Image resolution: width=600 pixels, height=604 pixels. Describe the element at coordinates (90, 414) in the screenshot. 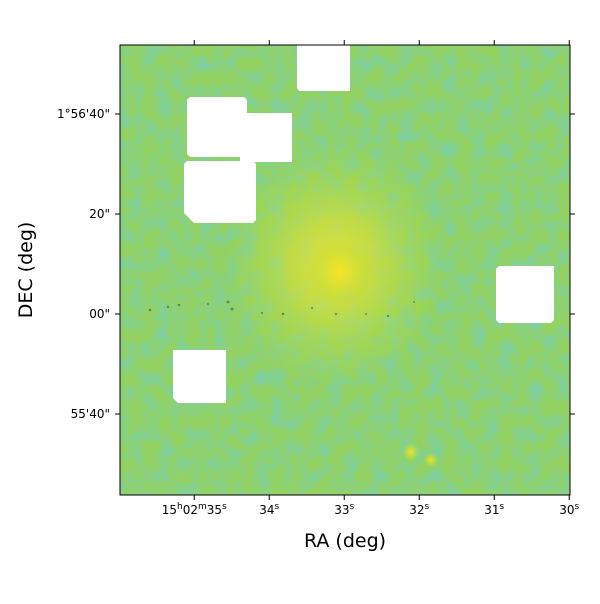

I see `y-tick-label: 55'40"` at that location.